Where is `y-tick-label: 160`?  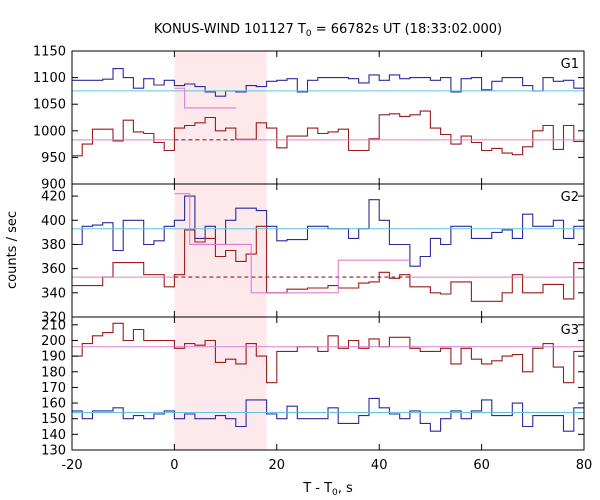
y-tick-label: 160 is located at coordinates (53, 404).